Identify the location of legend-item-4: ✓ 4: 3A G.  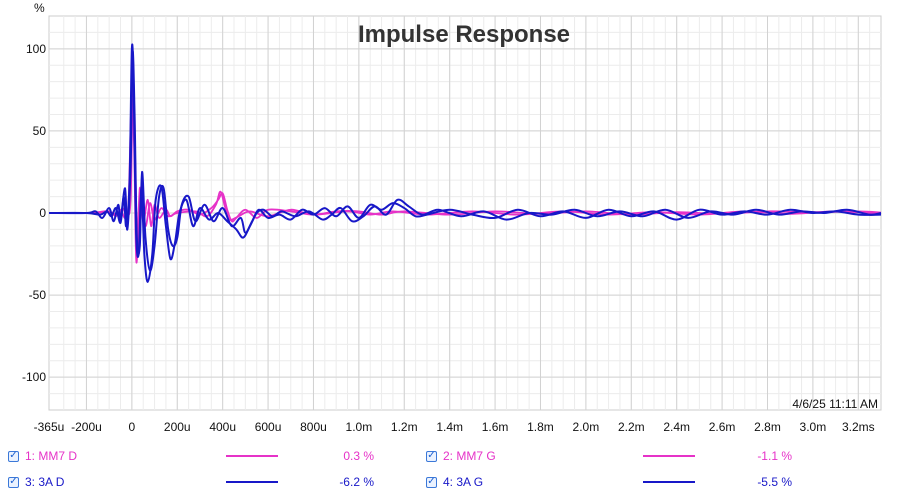
(454, 482).